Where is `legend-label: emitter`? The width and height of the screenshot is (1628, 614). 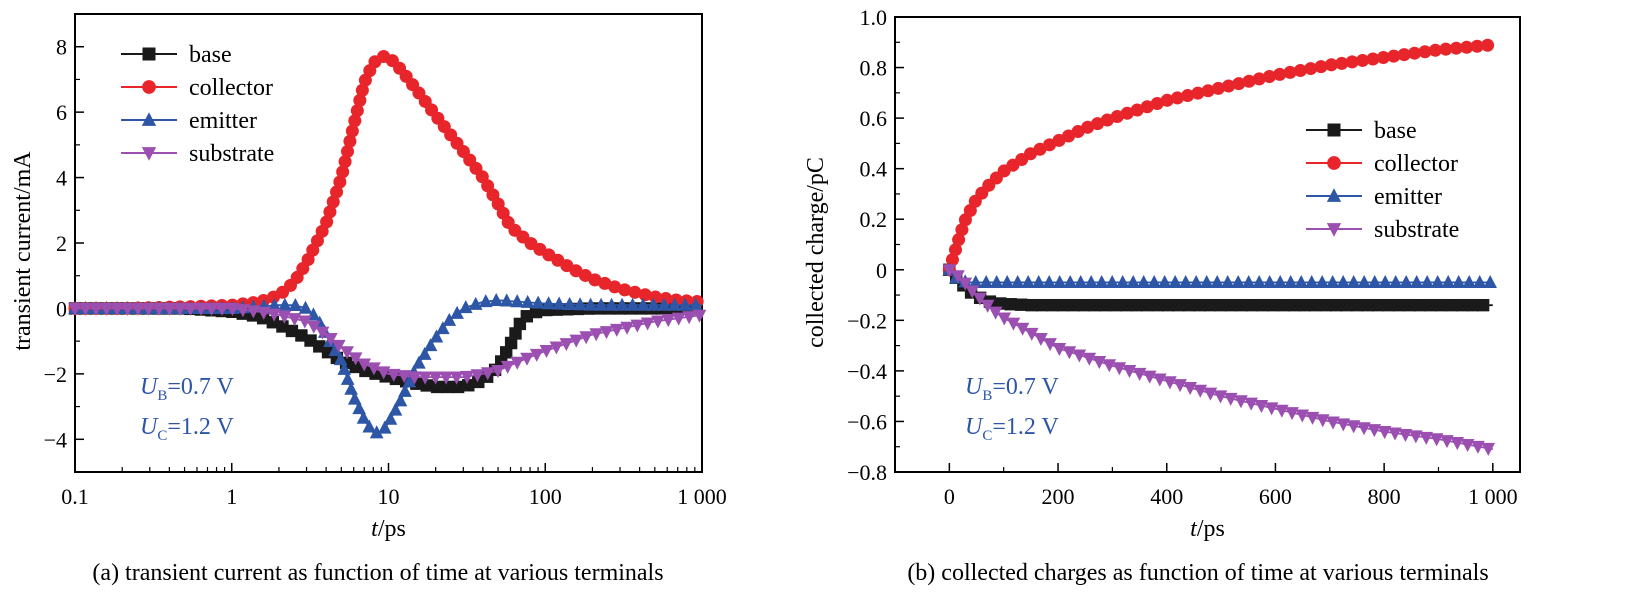 legend-label: emitter is located at coordinates (223, 121).